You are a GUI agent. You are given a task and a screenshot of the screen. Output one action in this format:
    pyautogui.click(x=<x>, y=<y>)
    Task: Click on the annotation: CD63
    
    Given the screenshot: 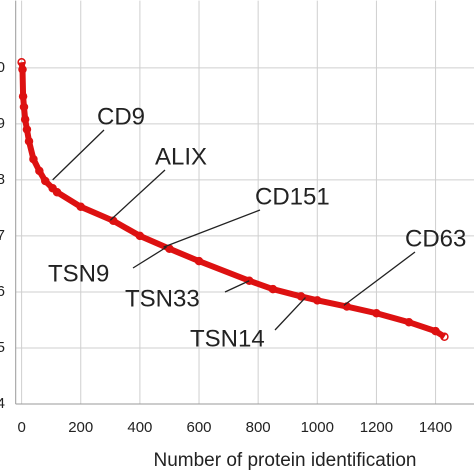 What is the action you would take?
    pyautogui.click(x=435, y=238)
    